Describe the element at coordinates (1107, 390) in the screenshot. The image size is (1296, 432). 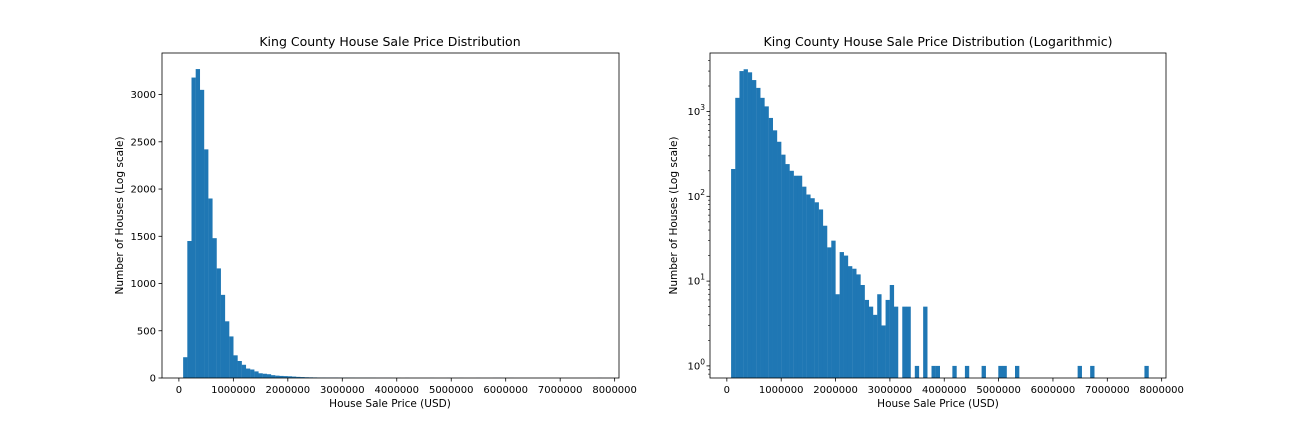
I see `x-tick-label: 7000000` at that location.